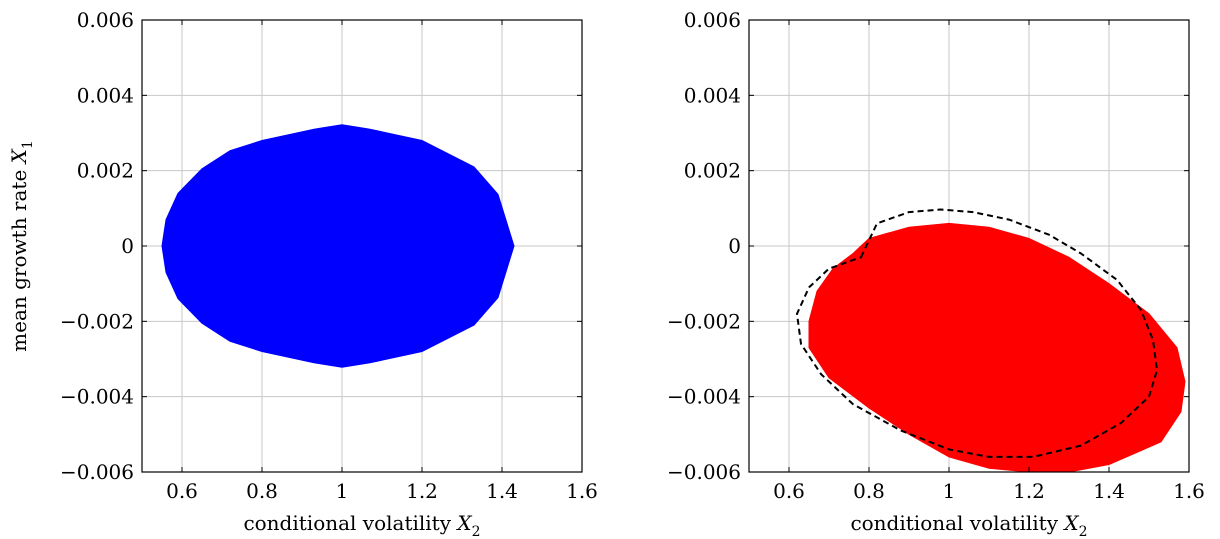  What do you see at coordinates (977, 333) in the screenshot?
I see `dashed-contour` at bounding box center [977, 333].